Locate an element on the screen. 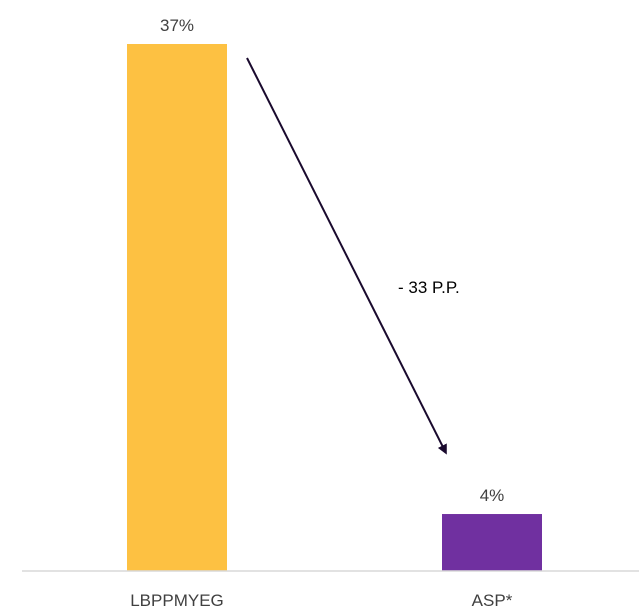  change-annotation-label: - 33 P.P. is located at coordinates (429, 287).